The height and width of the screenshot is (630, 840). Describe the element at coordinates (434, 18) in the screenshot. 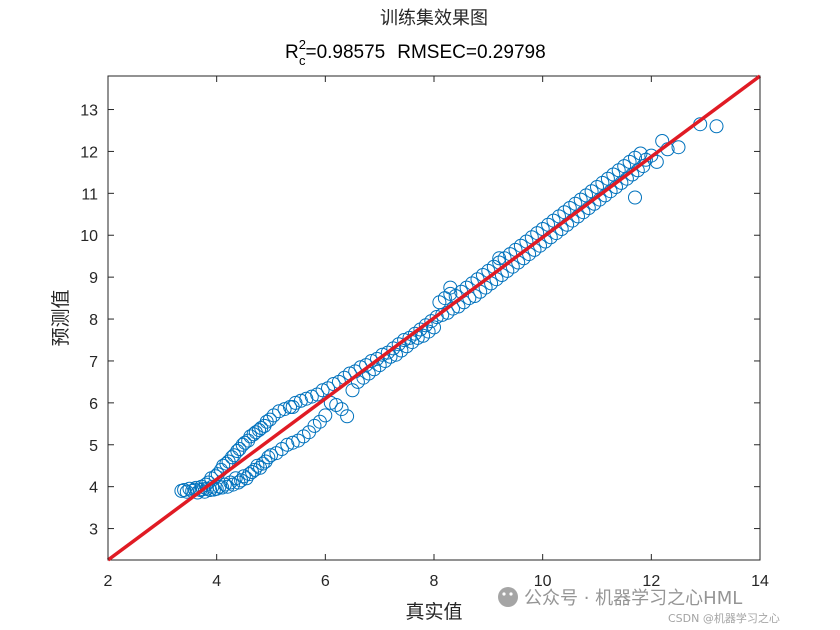

I see `chart-title: 训练集效果图` at that location.